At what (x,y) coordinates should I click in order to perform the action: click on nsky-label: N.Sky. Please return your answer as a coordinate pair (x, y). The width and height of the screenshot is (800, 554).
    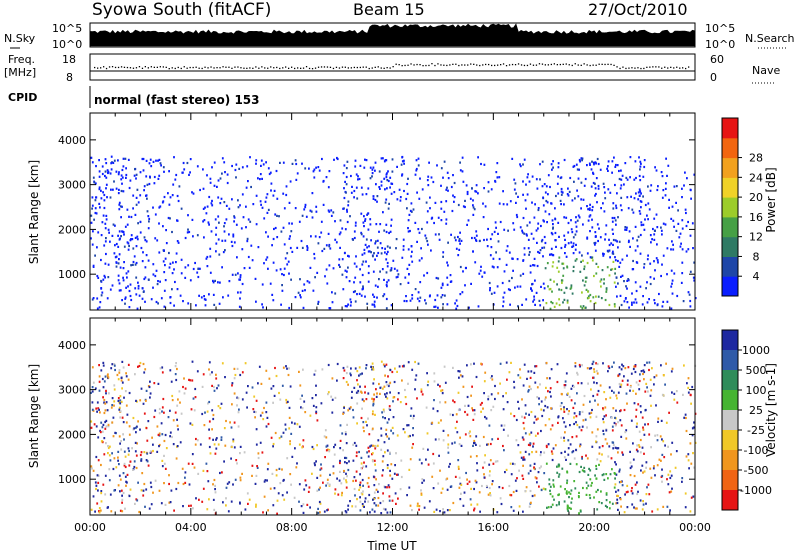
    Looking at the image, I should click on (20, 38).